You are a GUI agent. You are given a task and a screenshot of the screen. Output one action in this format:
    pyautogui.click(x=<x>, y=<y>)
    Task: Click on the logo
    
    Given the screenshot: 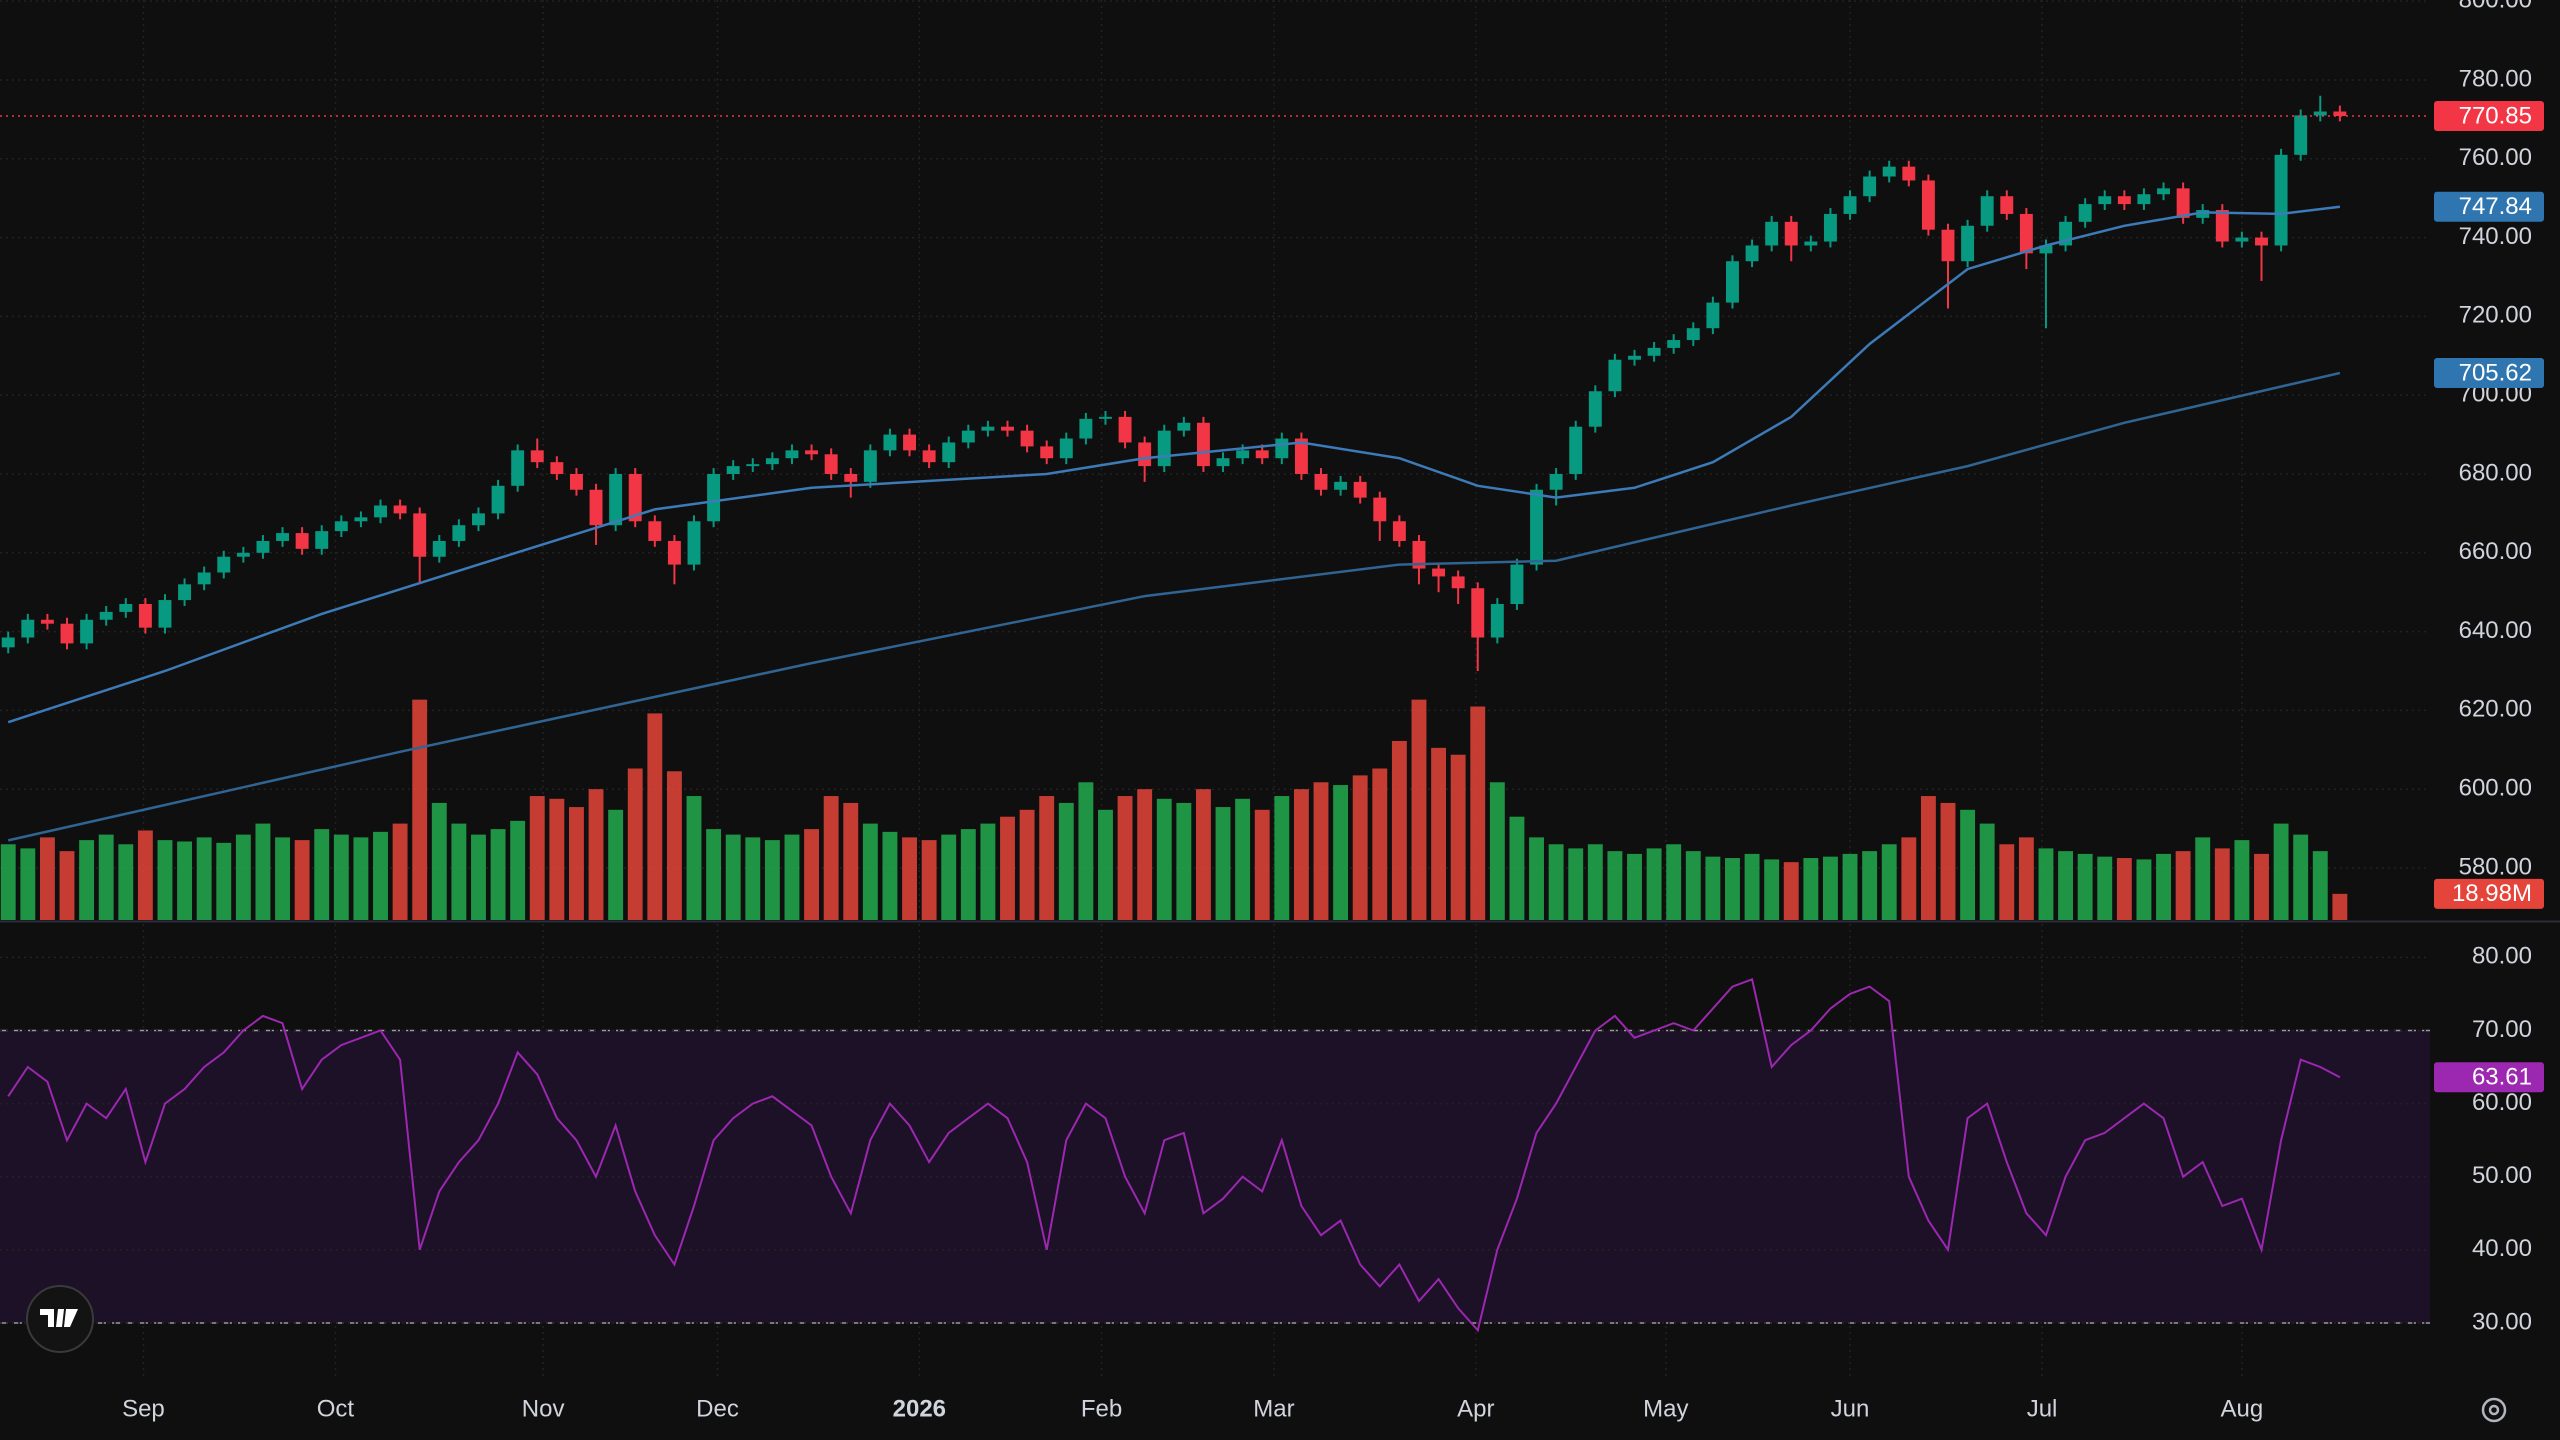 What is the action you would take?
    pyautogui.click(x=60, y=1319)
    